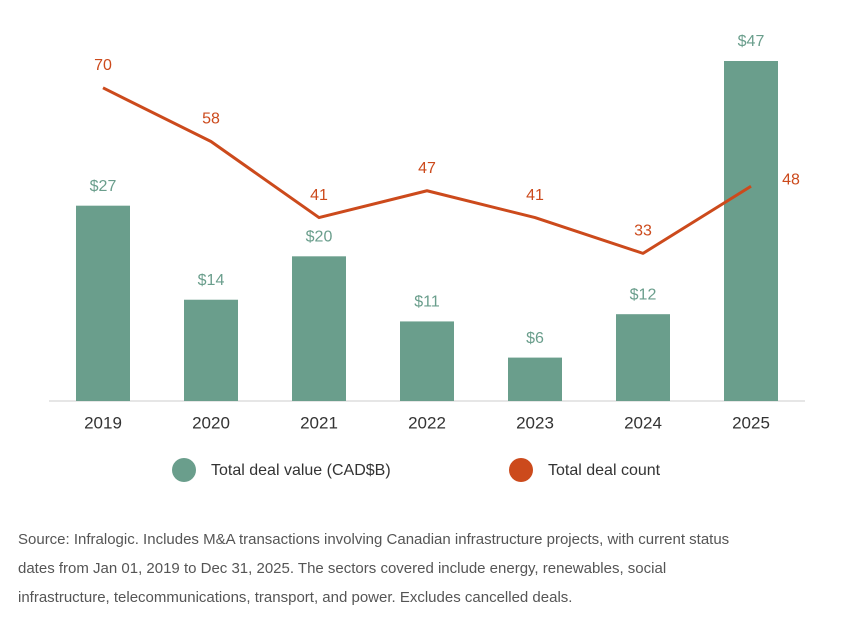  Describe the element at coordinates (427, 422) in the screenshot. I see `x-tick-label: 2022` at that location.